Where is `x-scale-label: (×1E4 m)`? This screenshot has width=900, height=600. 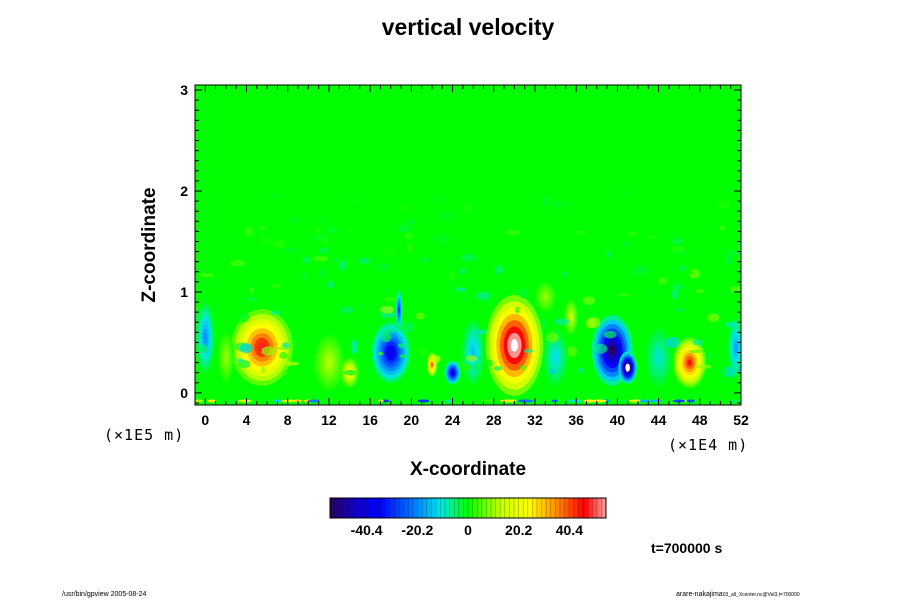
x-scale-label: (×1E4 m) is located at coordinates (708, 445).